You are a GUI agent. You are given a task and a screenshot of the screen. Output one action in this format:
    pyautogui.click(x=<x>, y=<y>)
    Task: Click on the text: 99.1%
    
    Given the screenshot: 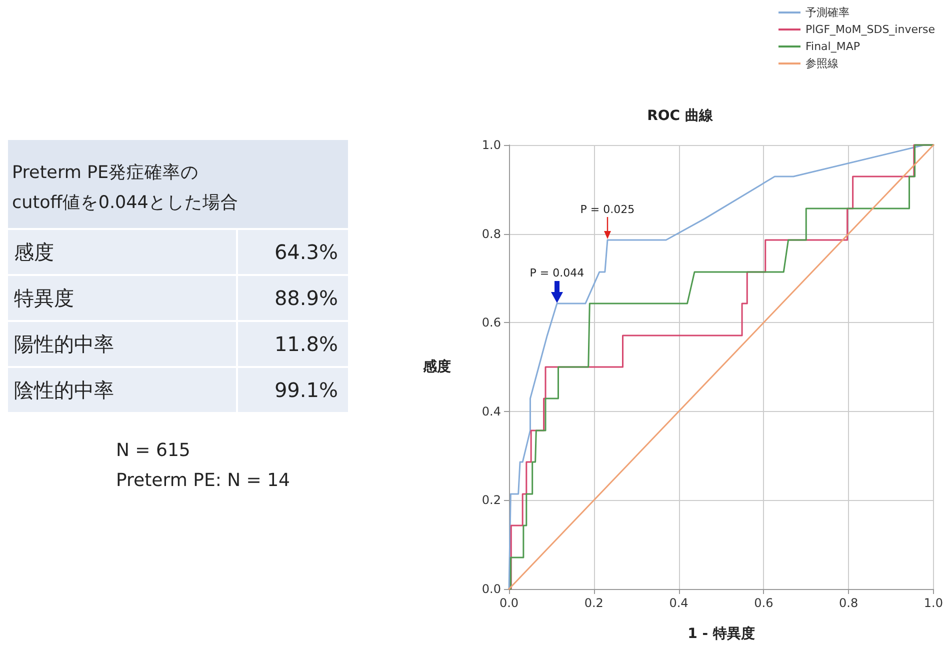 What is the action you would take?
    pyautogui.click(x=306, y=390)
    